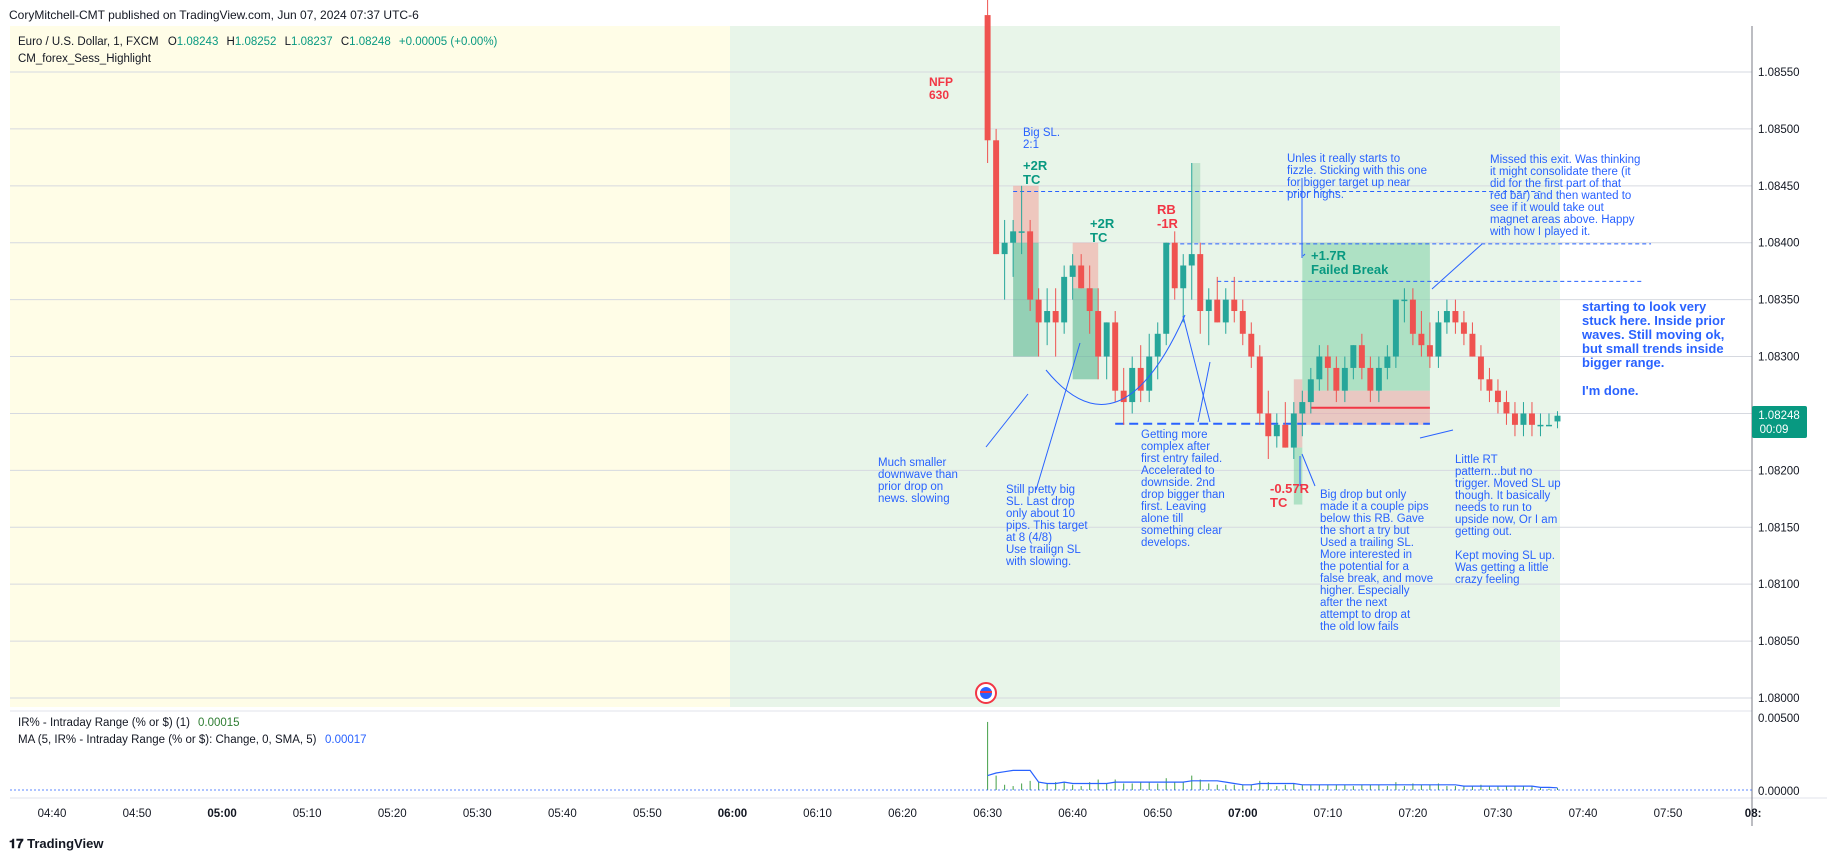 The width and height of the screenshot is (1827, 862). What do you see at coordinates (1779, 73) in the screenshot?
I see `price-tick-label: 1.08550` at bounding box center [1779, 73].